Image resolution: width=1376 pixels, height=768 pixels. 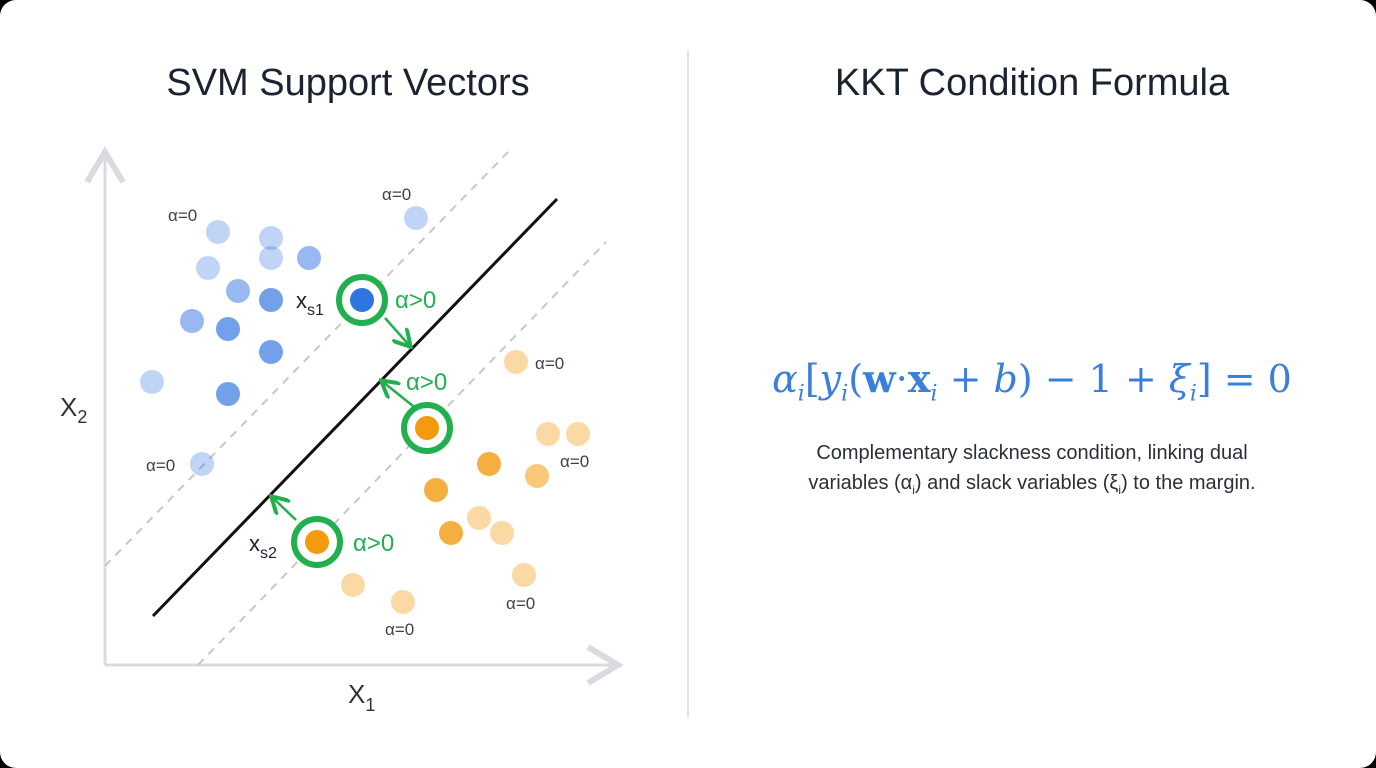 What do you see at coordinates (263, 546) in the screenshot?
I see `xs2-label: xs2` at bounding box center [263, 546].